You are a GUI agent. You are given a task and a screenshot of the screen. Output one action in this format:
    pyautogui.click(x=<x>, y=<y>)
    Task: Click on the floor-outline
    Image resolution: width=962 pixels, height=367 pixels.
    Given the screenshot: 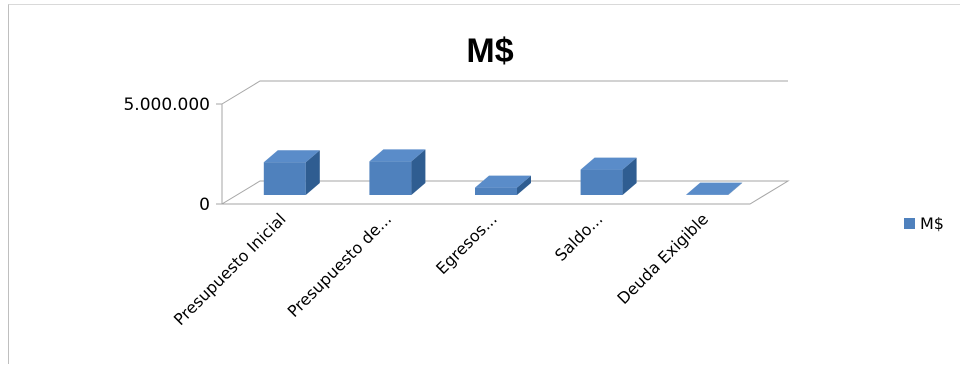 What is the action you would take?
    pyautogui.click(x=505, y=192)
    